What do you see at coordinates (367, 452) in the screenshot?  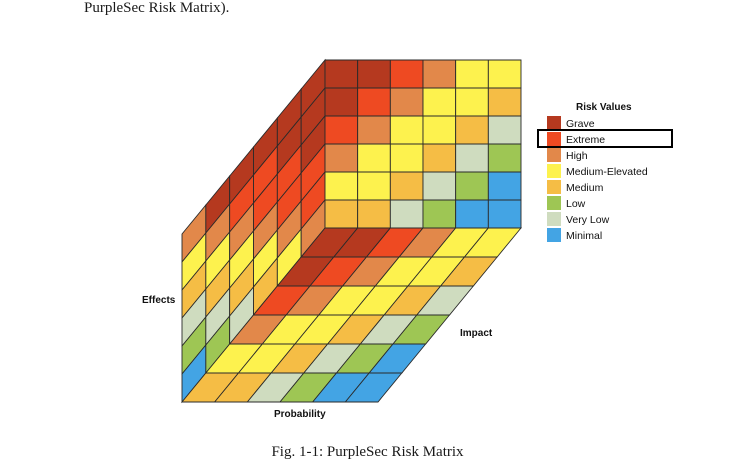 I see `figure-caption: Fig. 1-1: PurpleSec Risk Matrix` at bounding box center [367, 452].